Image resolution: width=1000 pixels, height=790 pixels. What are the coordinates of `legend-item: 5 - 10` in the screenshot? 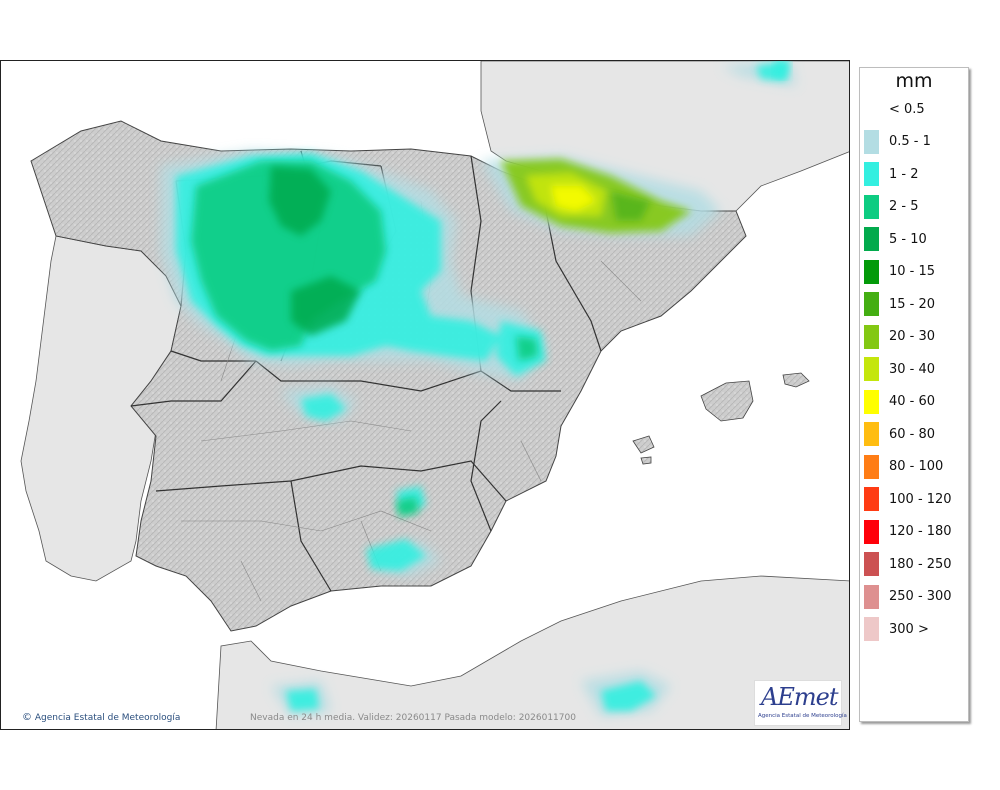 It's located at (895, 239).